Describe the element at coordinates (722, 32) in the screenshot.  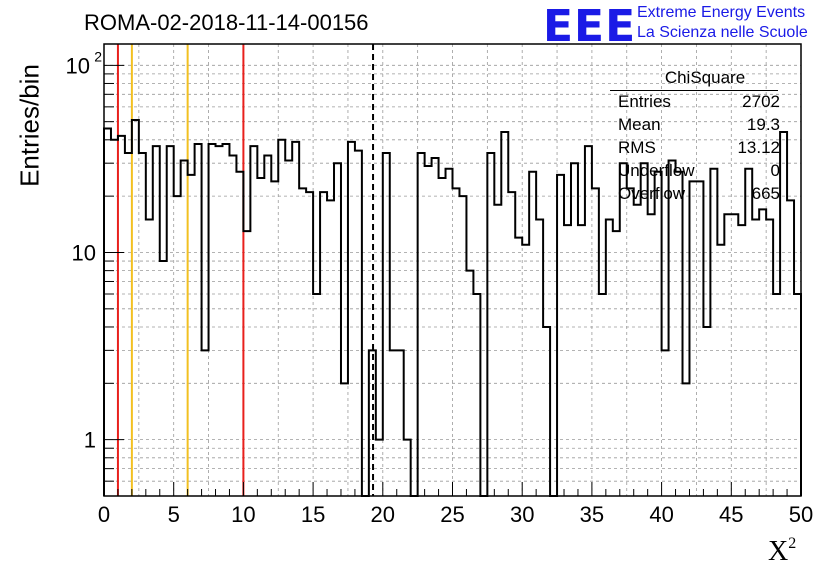
I see `logo-line-2: La Scienza nelle Scuole` at that location.